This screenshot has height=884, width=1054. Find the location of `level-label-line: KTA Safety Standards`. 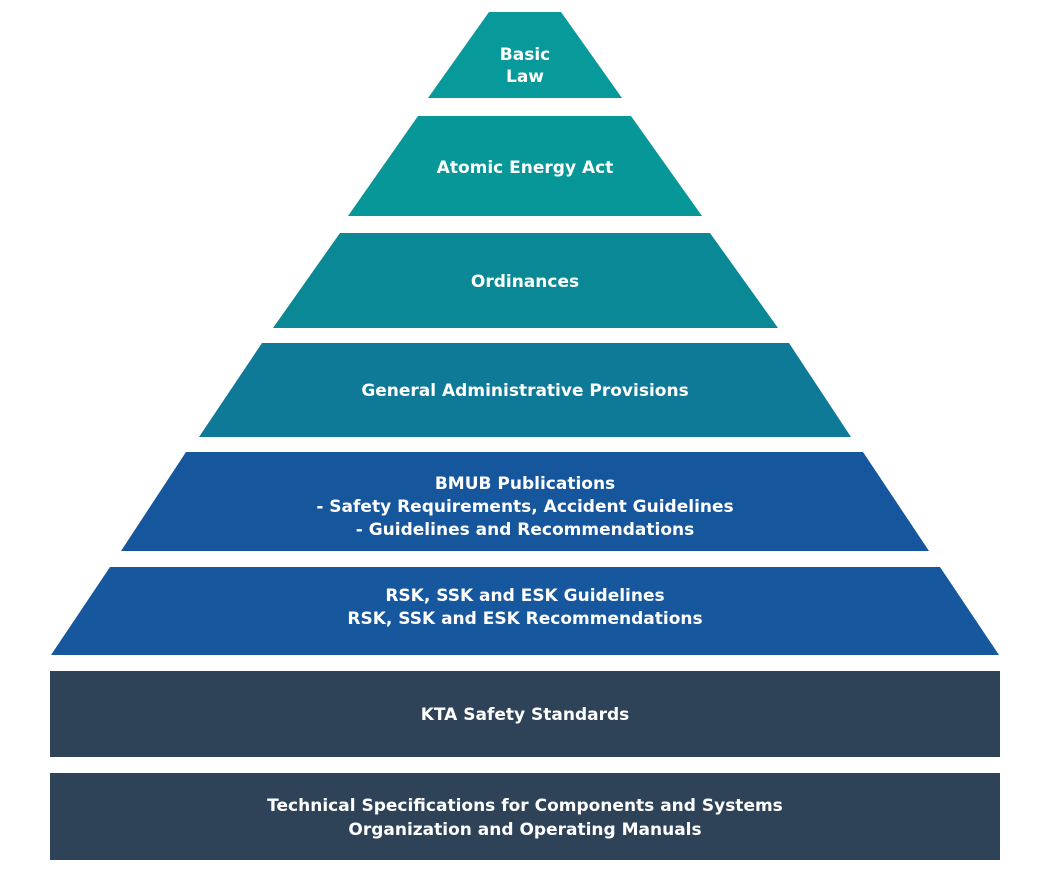

level-label-line: KTA Safety Standards is located at coordinates (525, 715).